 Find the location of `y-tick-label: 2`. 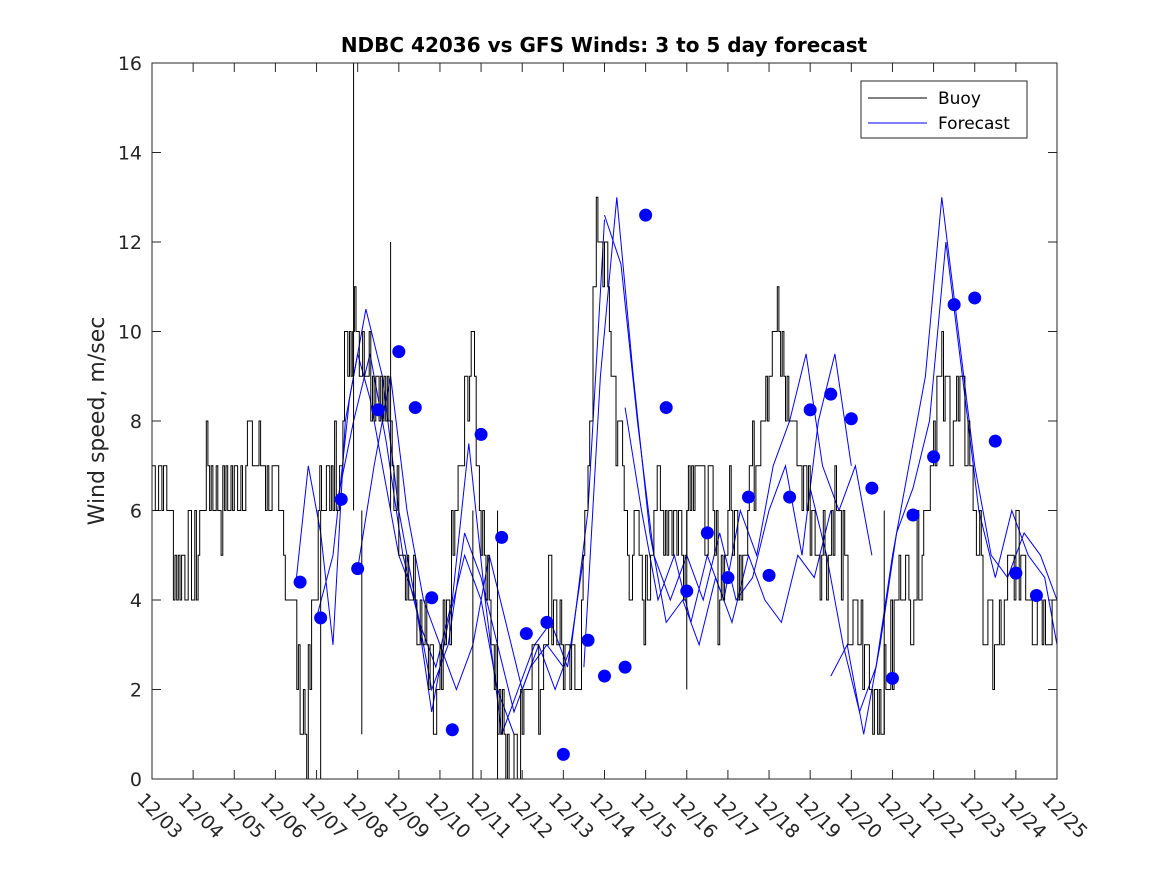

y-tick-label: 2 is located at coordinates (136, 691).